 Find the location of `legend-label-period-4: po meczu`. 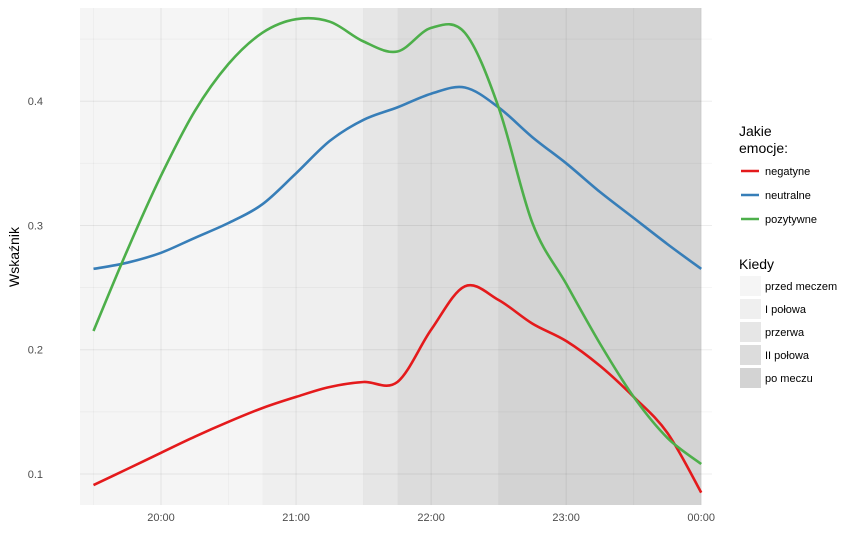

legend-label-period-4: po meczu is located at coordinates (789, 379).